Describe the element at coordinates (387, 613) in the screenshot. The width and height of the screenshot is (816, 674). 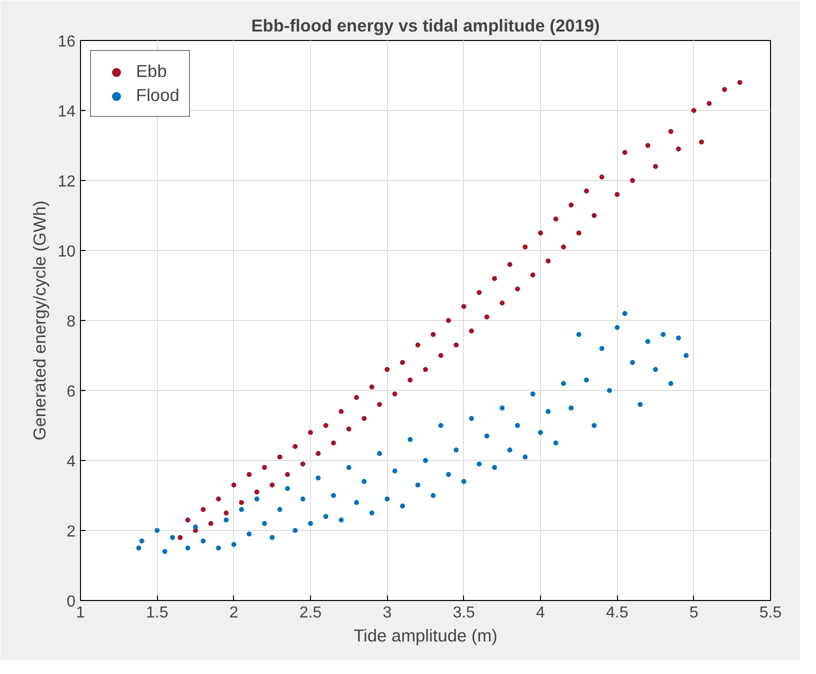
I see `x-tick-label: 3` at that location.